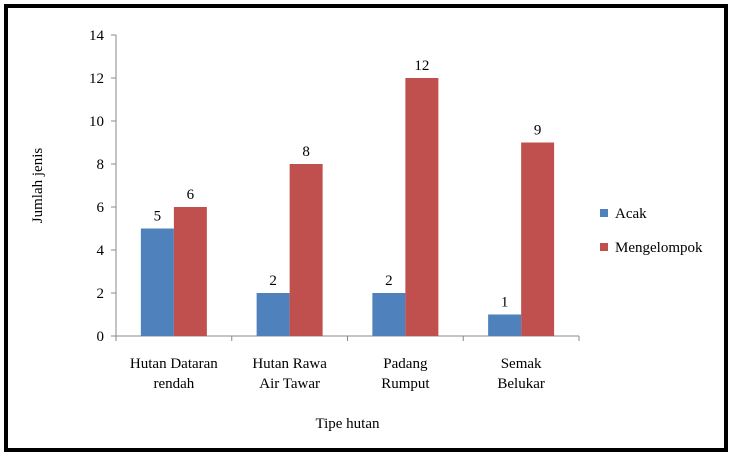  I want to click on category-label: Hutan Dataran, so click(174, 364).